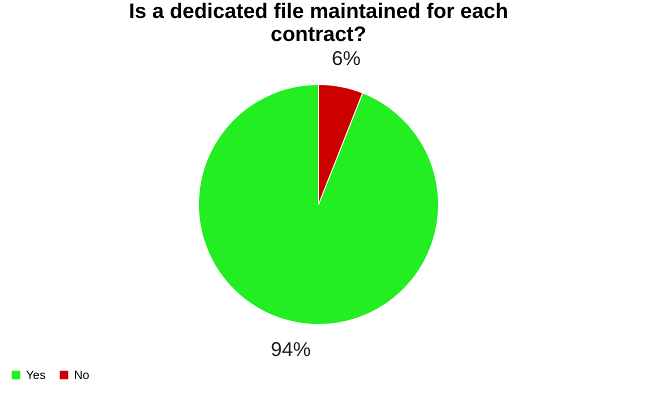  Describe the element at coordinates (82, 375) in the screenshot. I see `legend-label: No` at that location.